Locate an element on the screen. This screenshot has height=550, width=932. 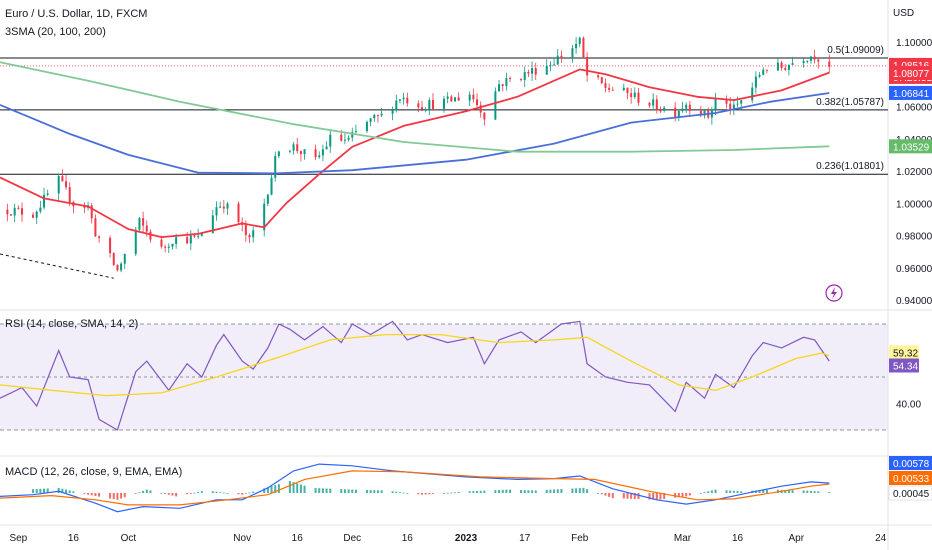
macd-panel is located at coordinates (415, 488).